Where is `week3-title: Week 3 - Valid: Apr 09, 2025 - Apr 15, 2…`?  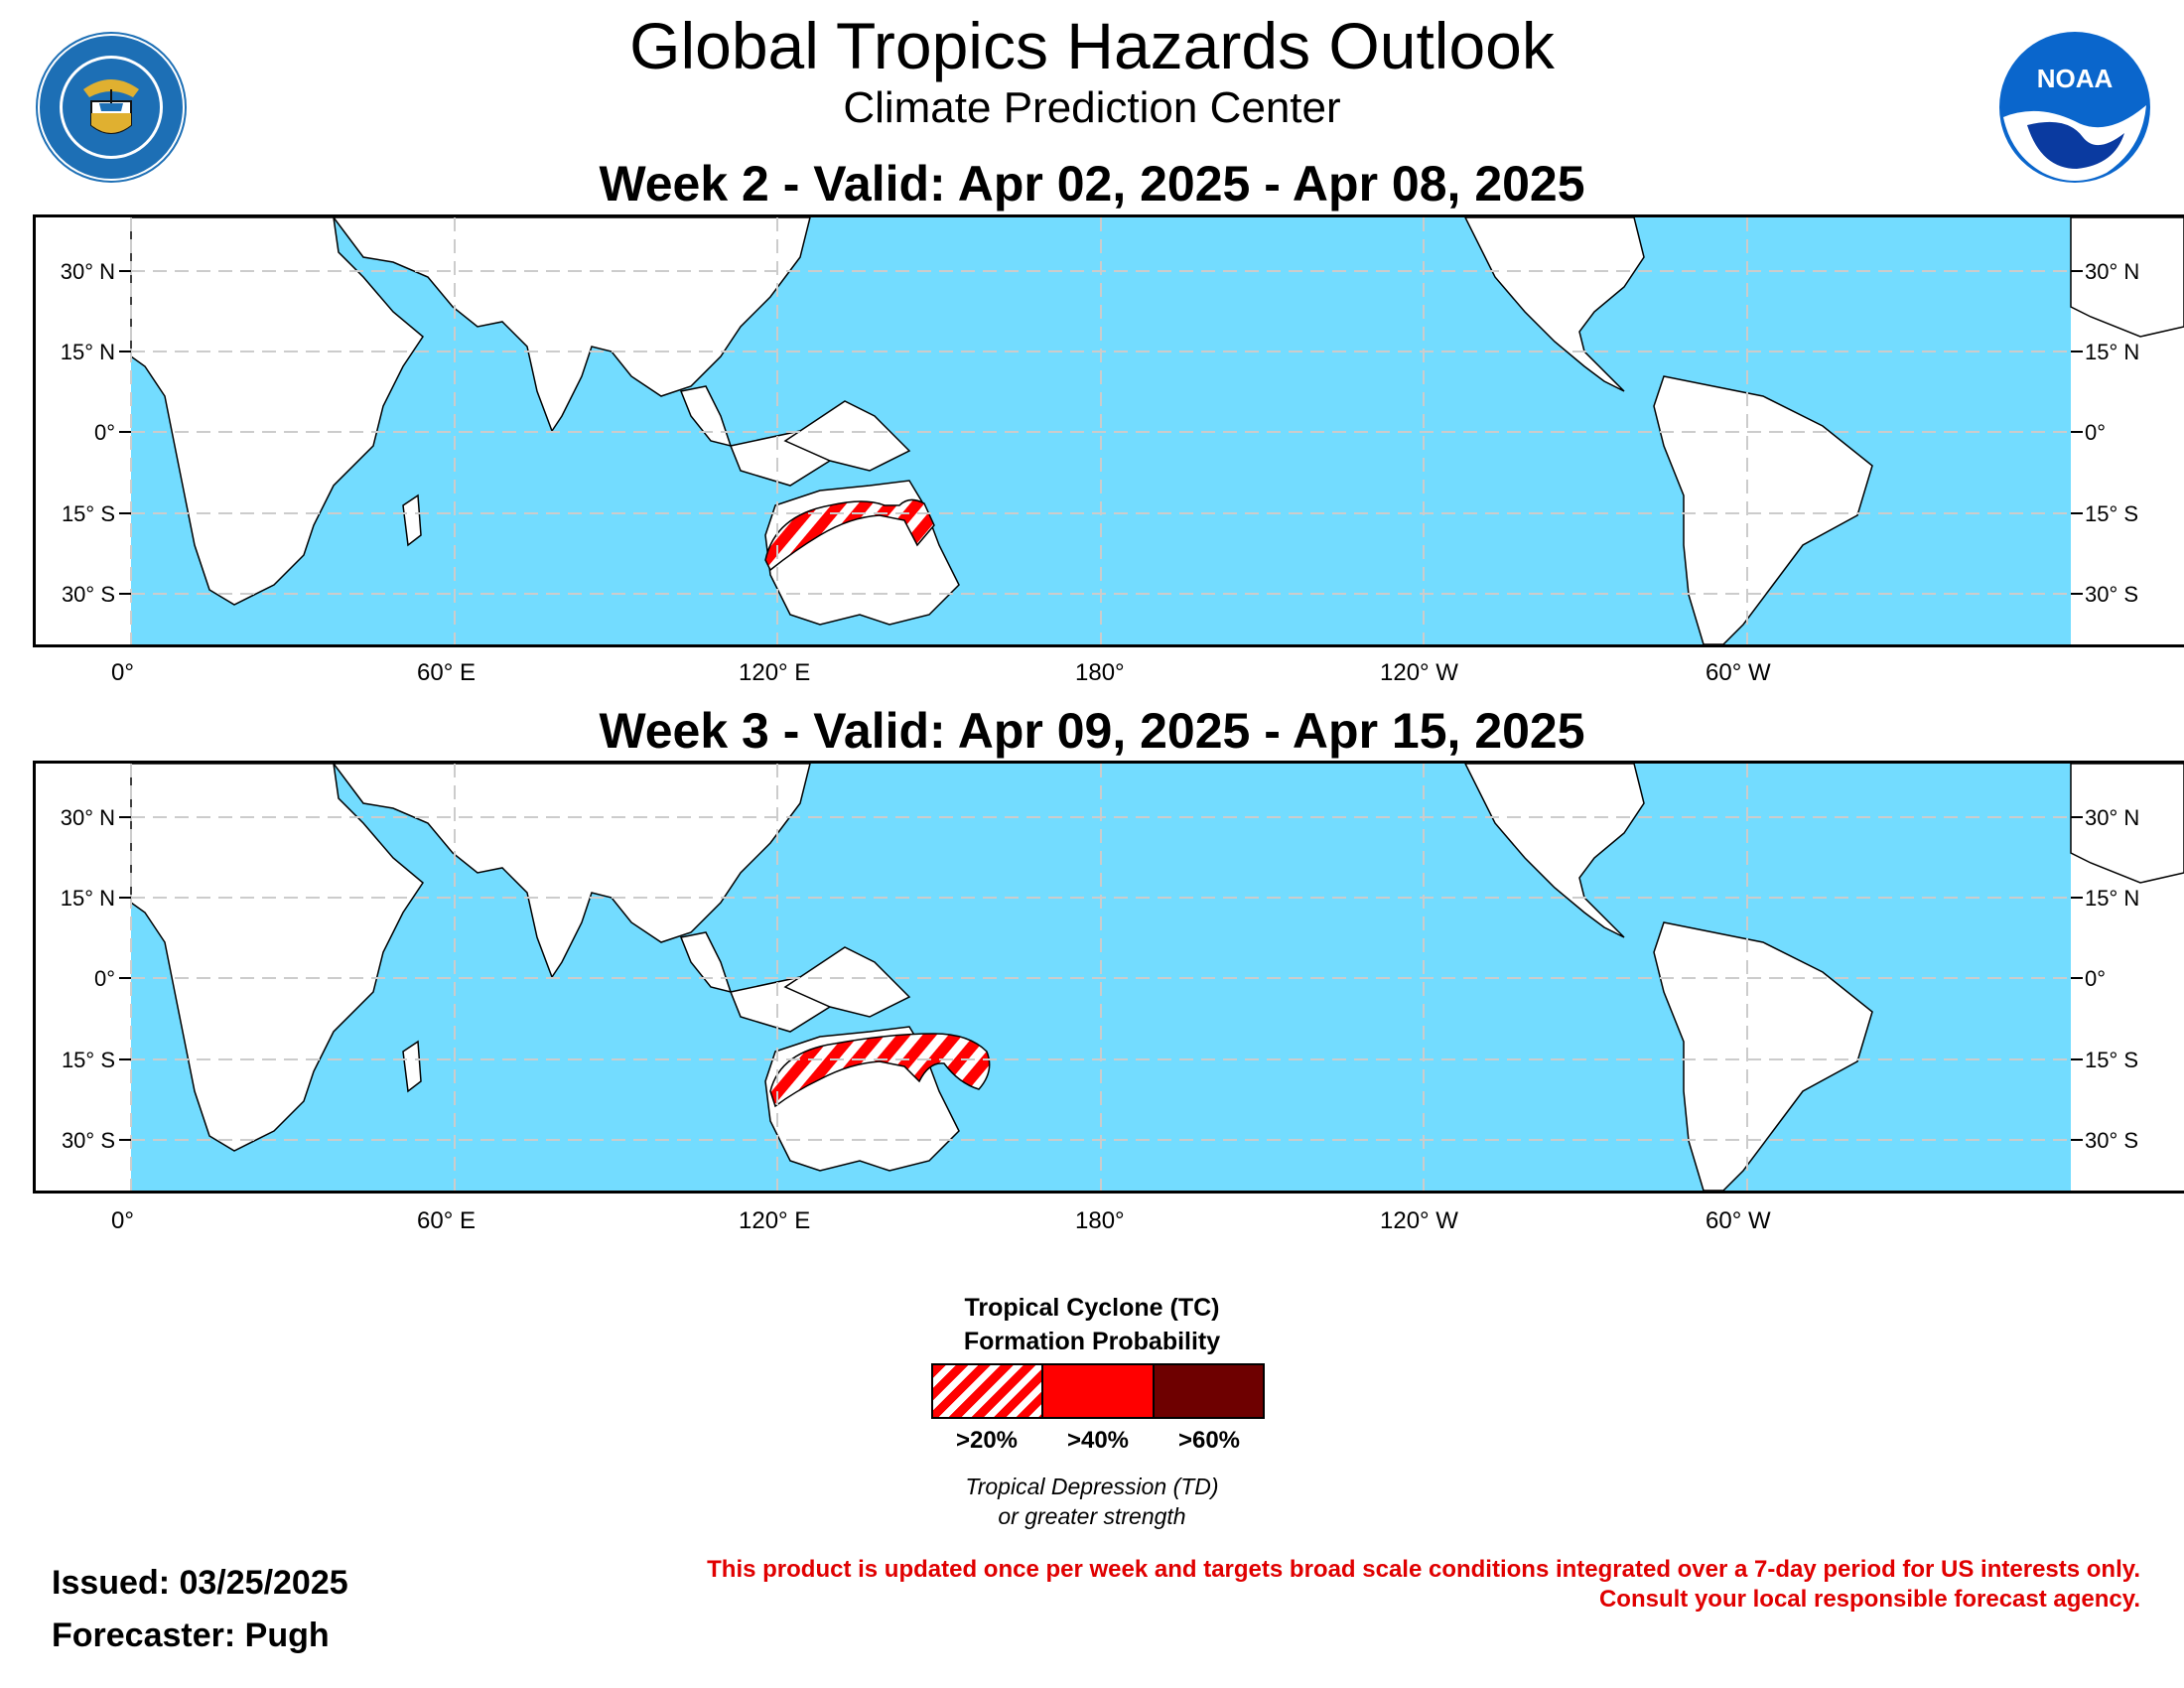 week3-title: Week 3 - Valid: Apr 09, 2025 - Apr 15, 2… is located at coordinates (1092, 731).